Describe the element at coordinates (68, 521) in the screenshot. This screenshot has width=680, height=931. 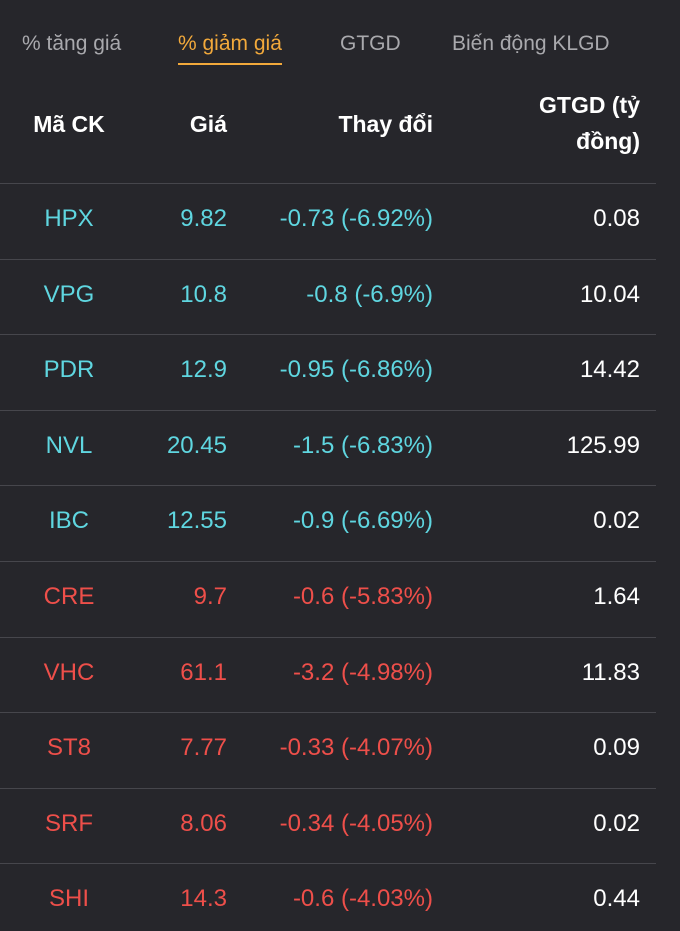
I see `stock-code: IBC` at that location.